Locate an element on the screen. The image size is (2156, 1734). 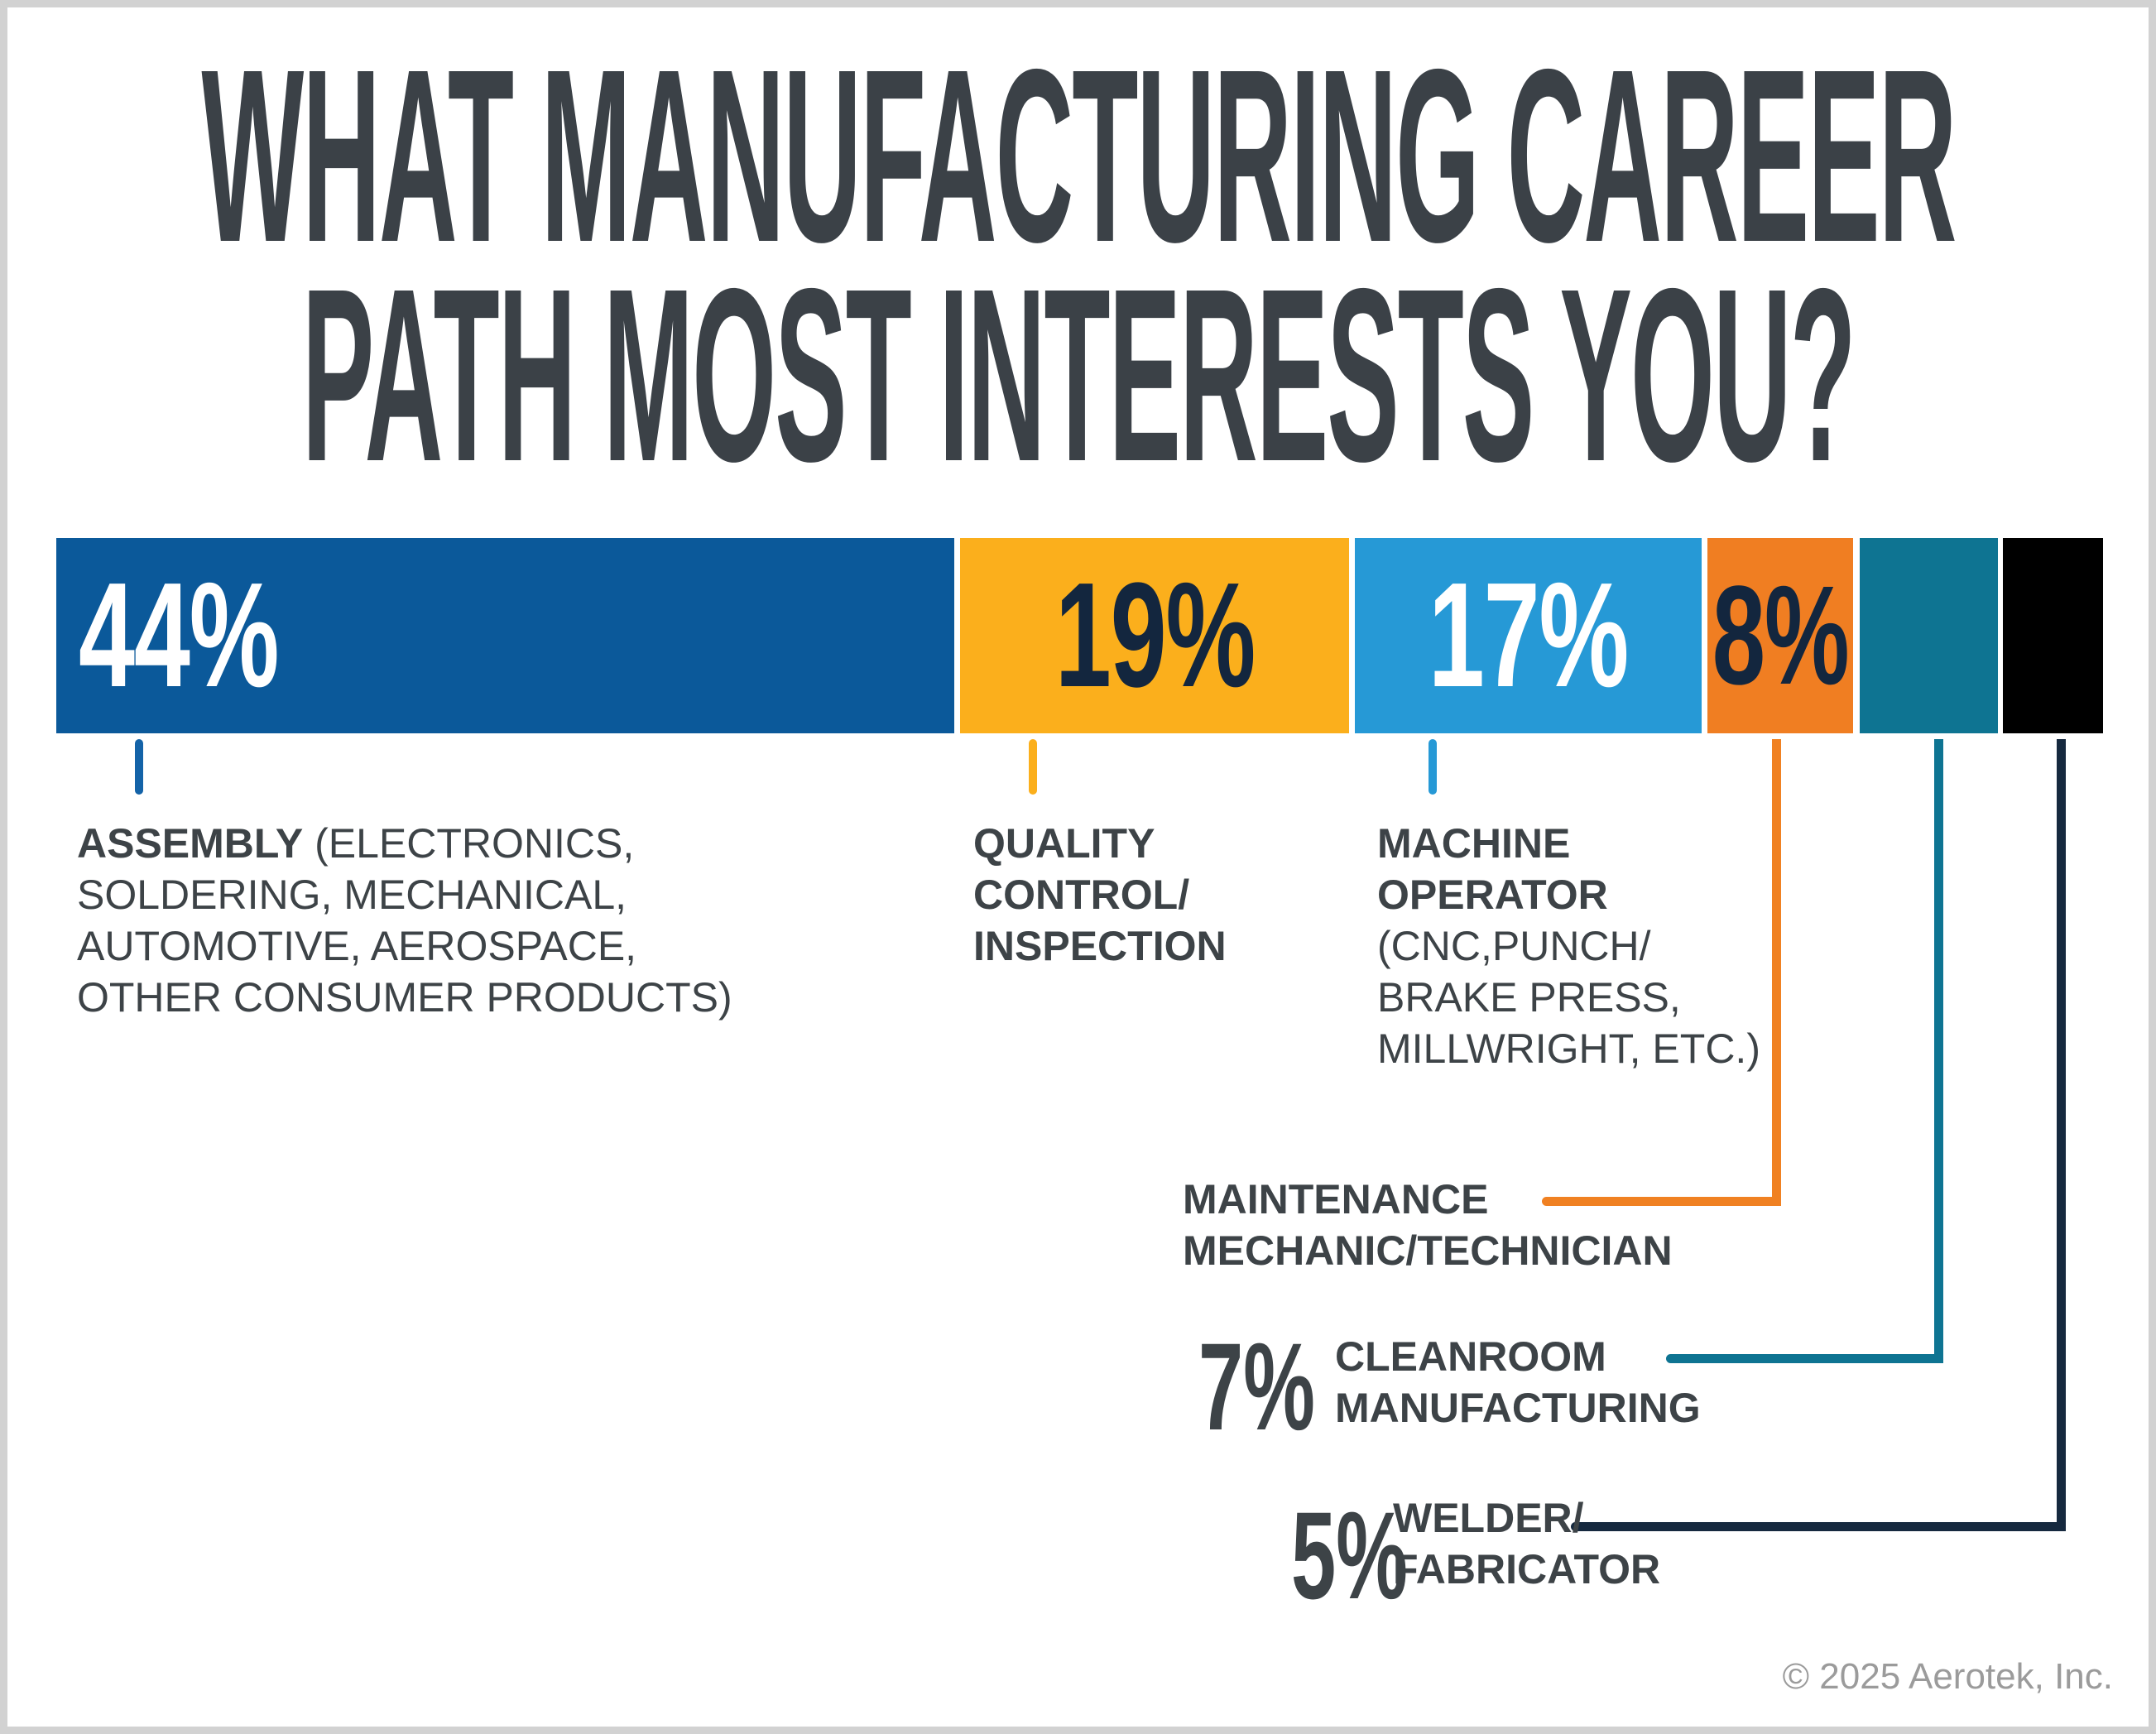
label-cleanroom: CLEANROOM MANUFACTURING is located at coordinates (1518, 1382).